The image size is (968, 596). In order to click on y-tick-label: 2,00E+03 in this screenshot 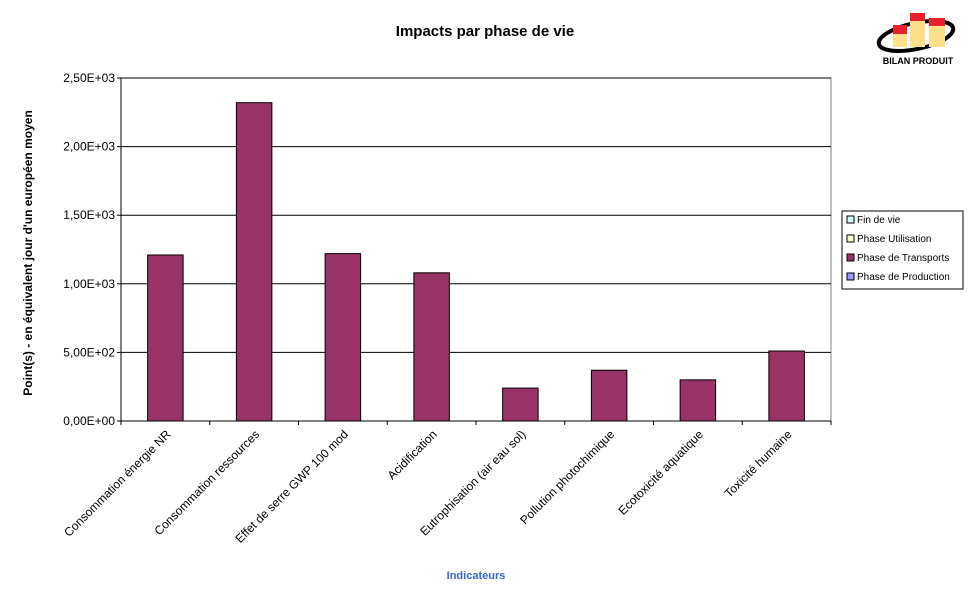, I will do `click(89, 147)`.